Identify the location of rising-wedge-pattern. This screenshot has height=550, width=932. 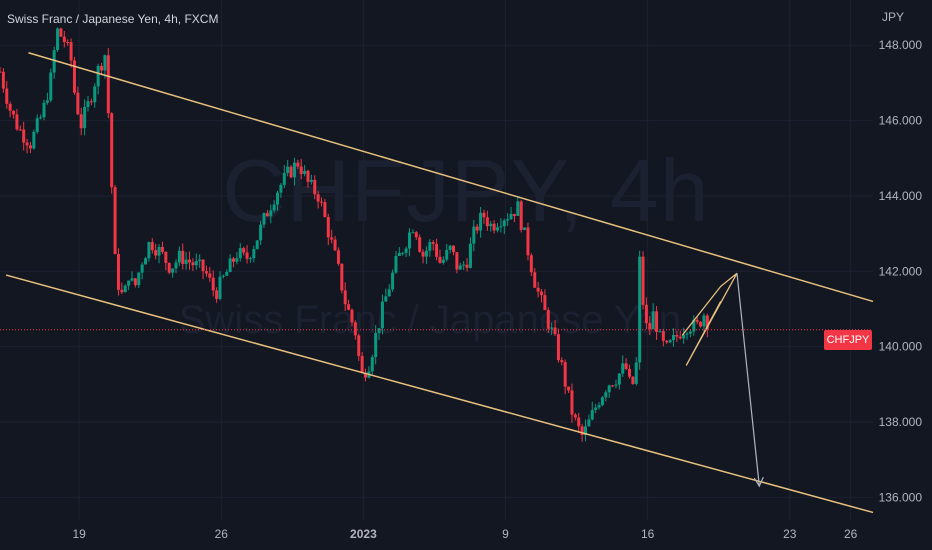
(709, 319).